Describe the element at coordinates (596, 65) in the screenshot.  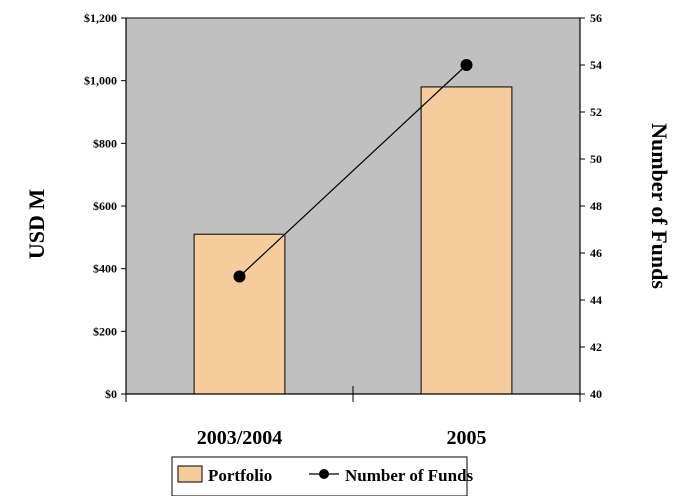
I see `y2-tick-label: 54` at that location.